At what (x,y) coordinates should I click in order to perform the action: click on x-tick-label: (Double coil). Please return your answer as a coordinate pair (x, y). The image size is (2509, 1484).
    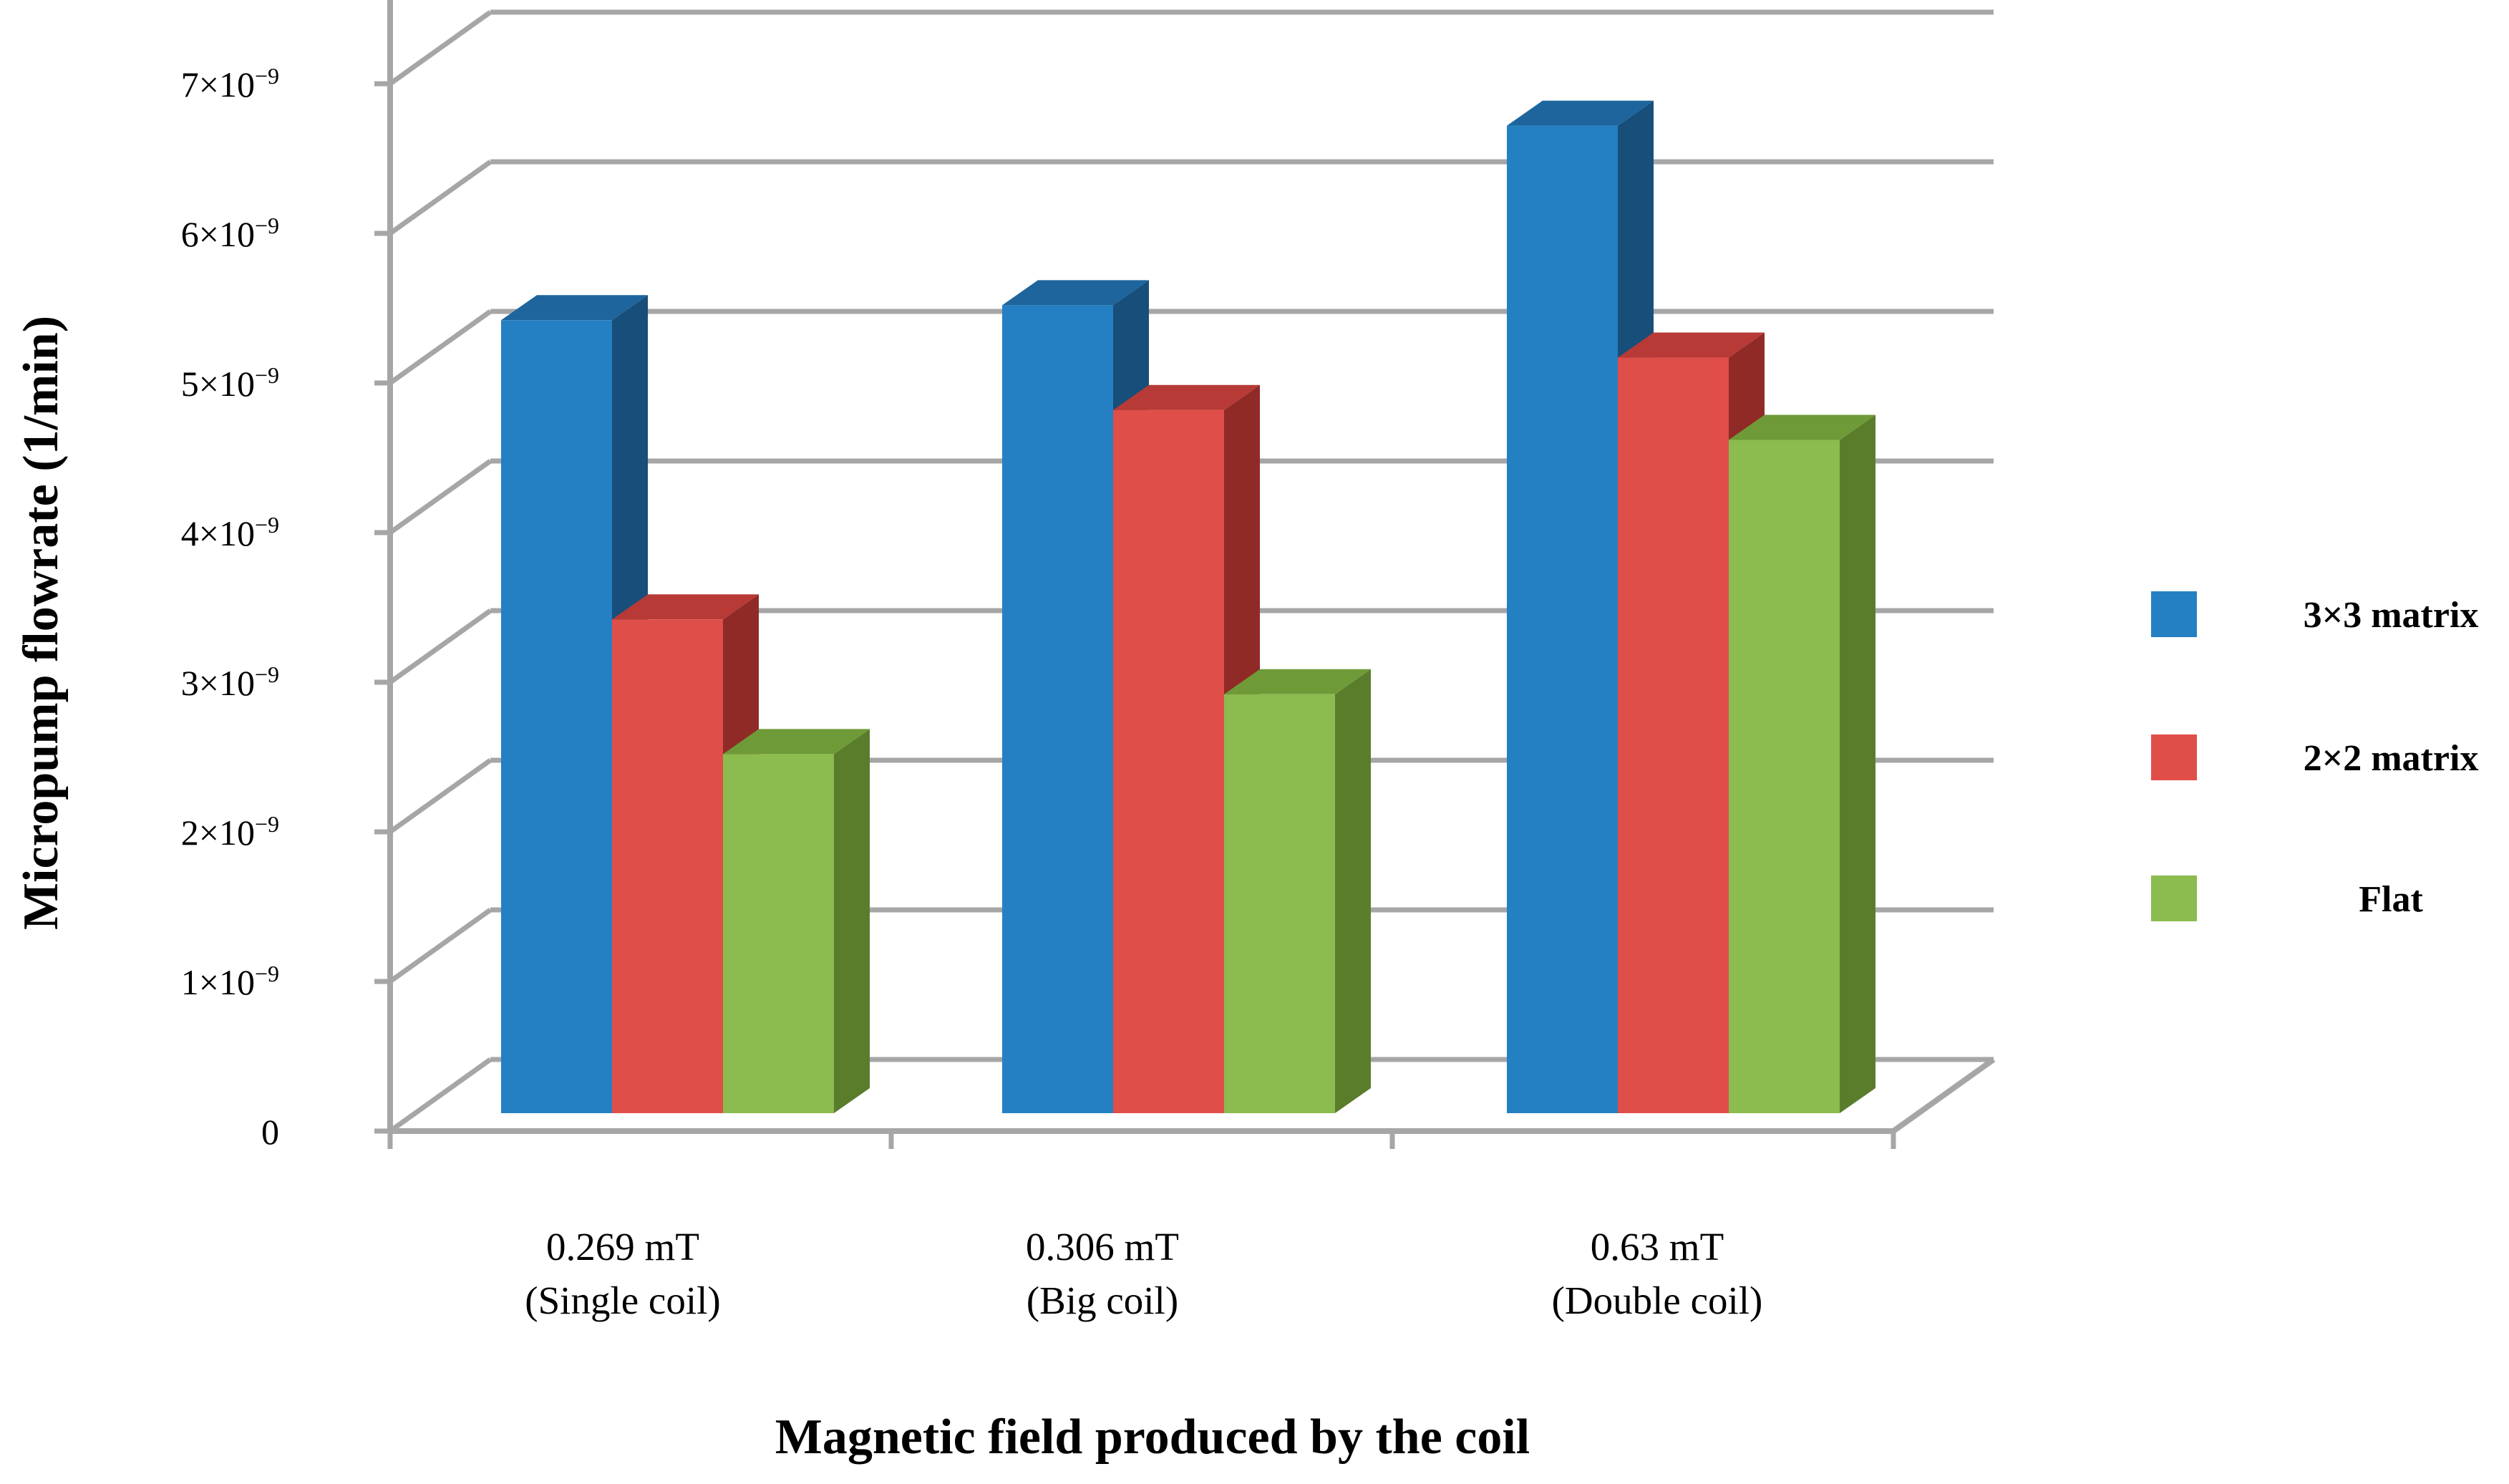
    Looking at the image, I should click on (1657, 1300).